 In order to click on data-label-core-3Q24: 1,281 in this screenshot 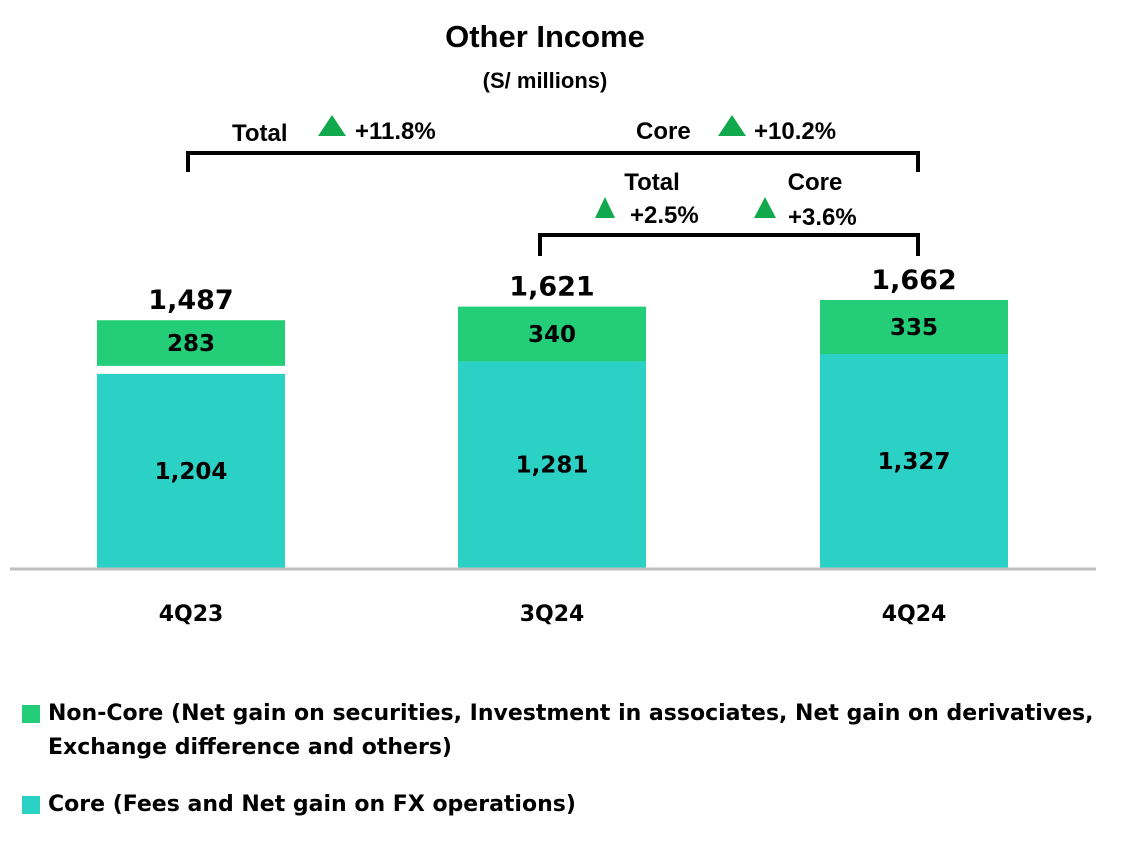, I will do `click(552, 466)`.